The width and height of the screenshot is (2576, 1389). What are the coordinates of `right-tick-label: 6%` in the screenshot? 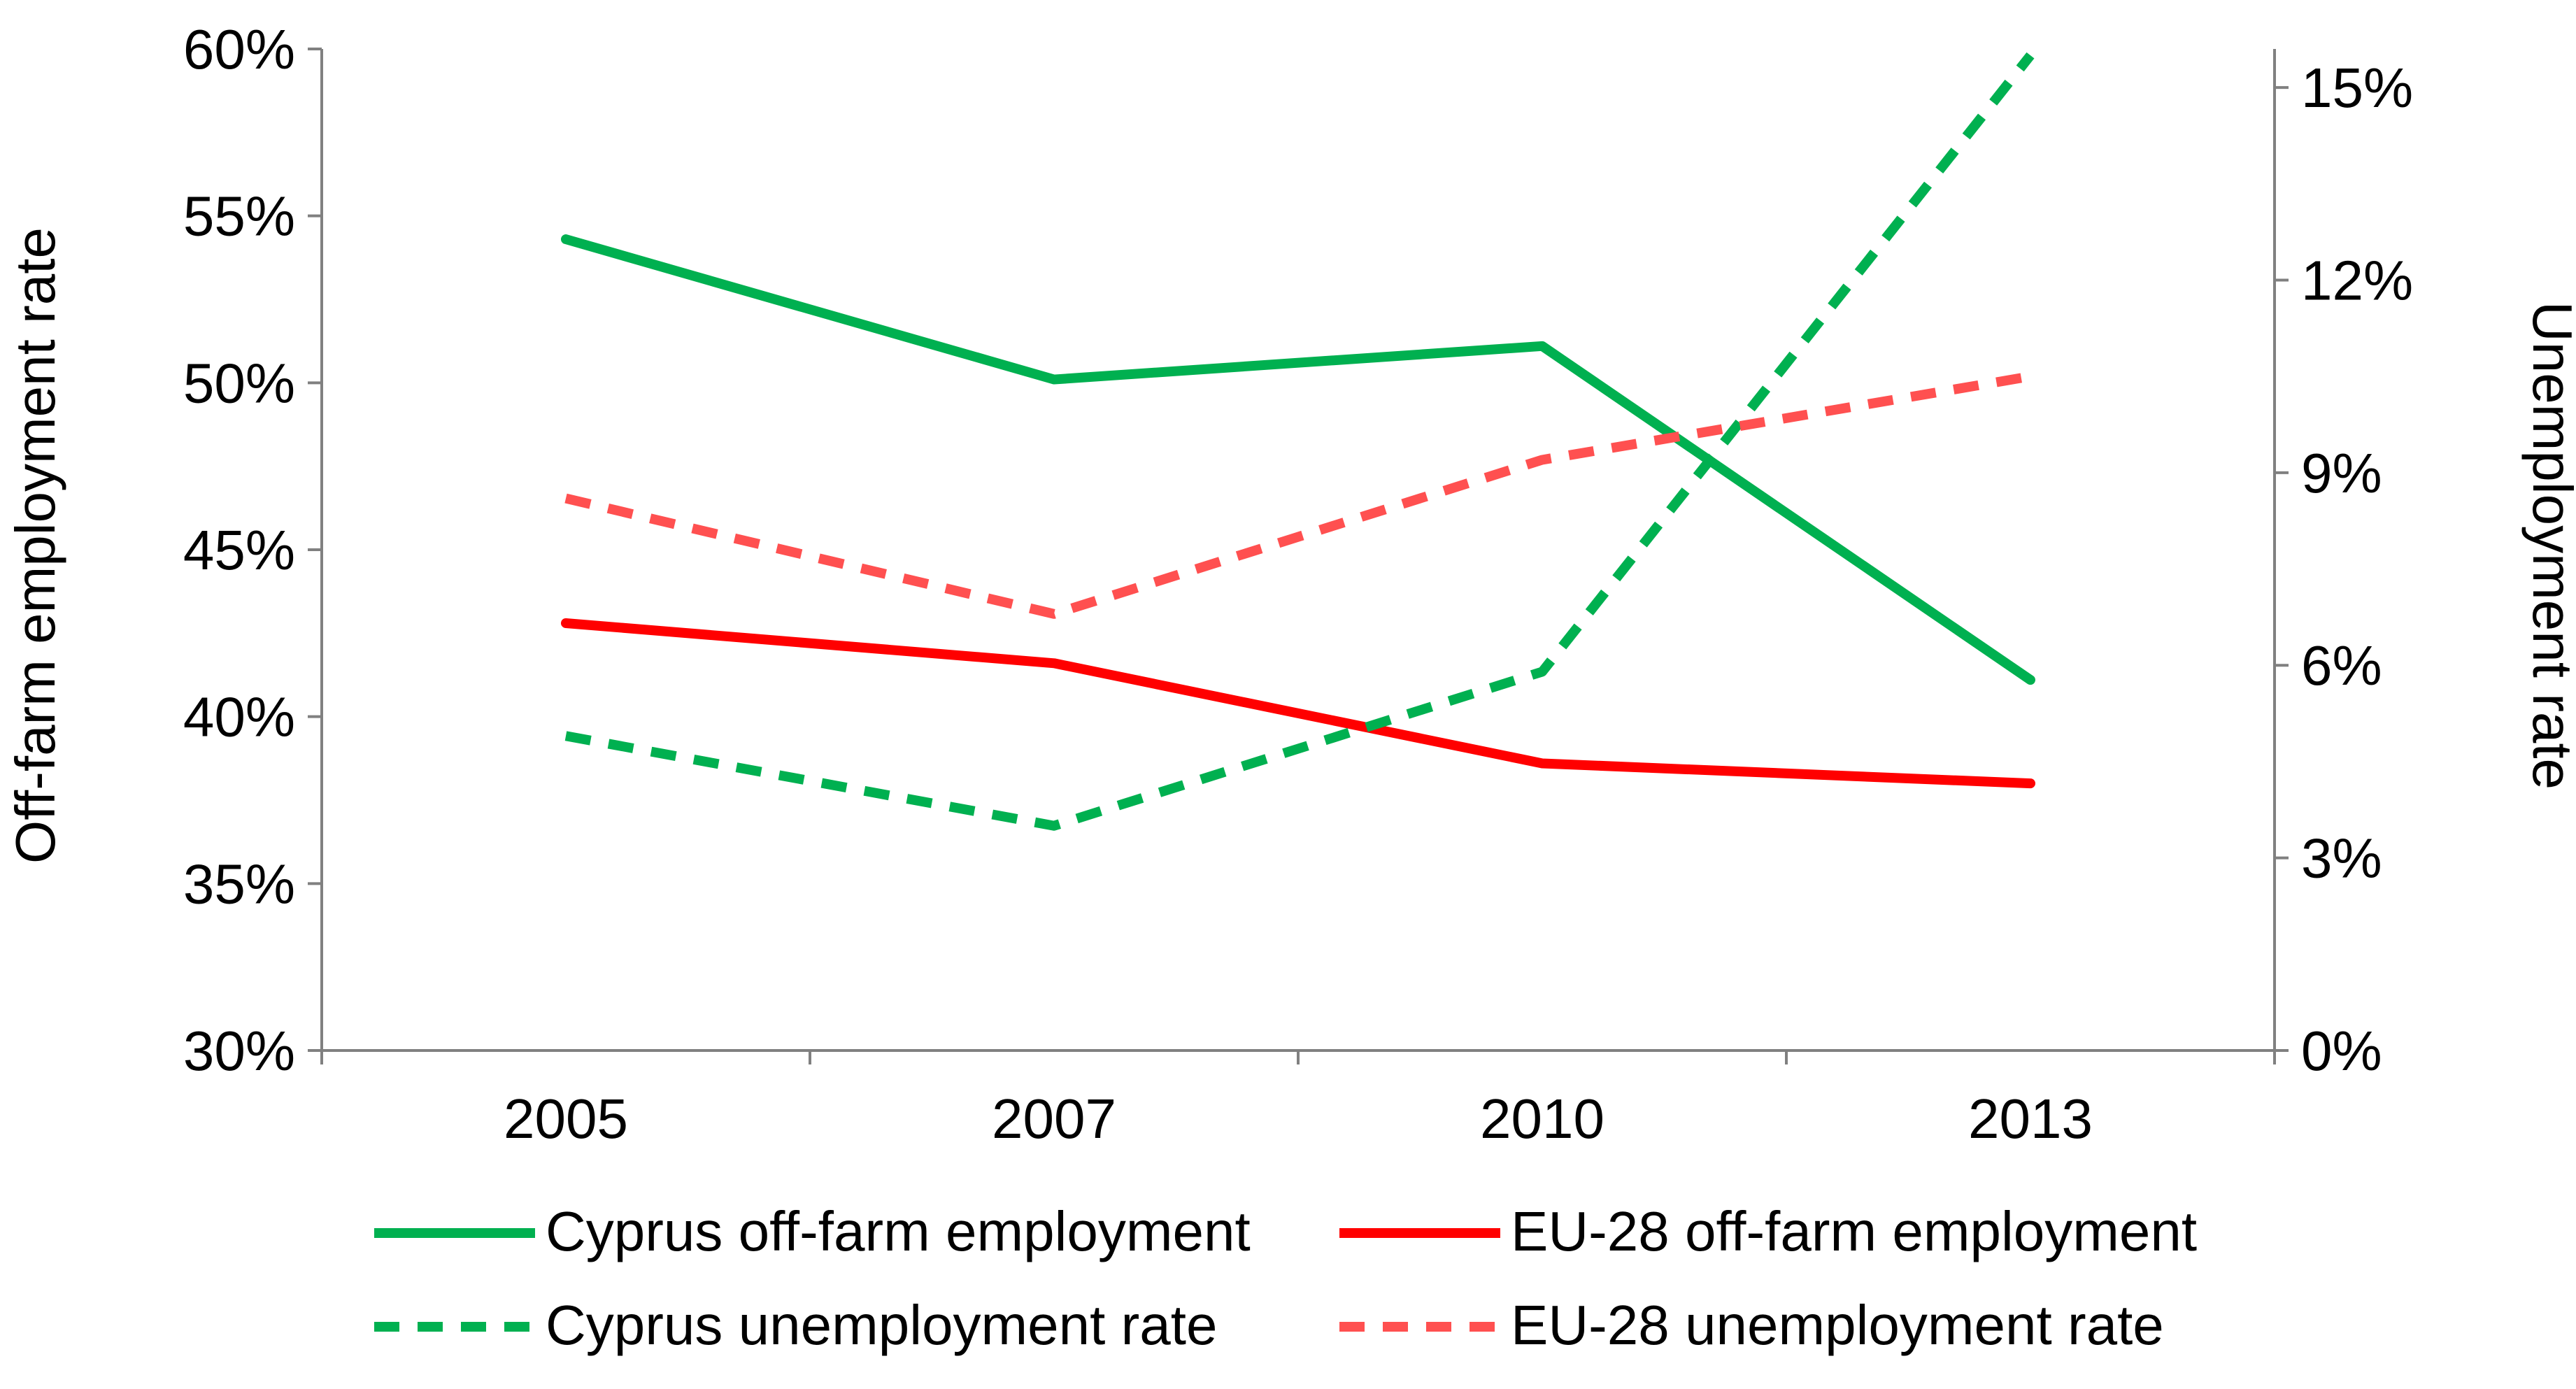 It's located at (2341, 665).